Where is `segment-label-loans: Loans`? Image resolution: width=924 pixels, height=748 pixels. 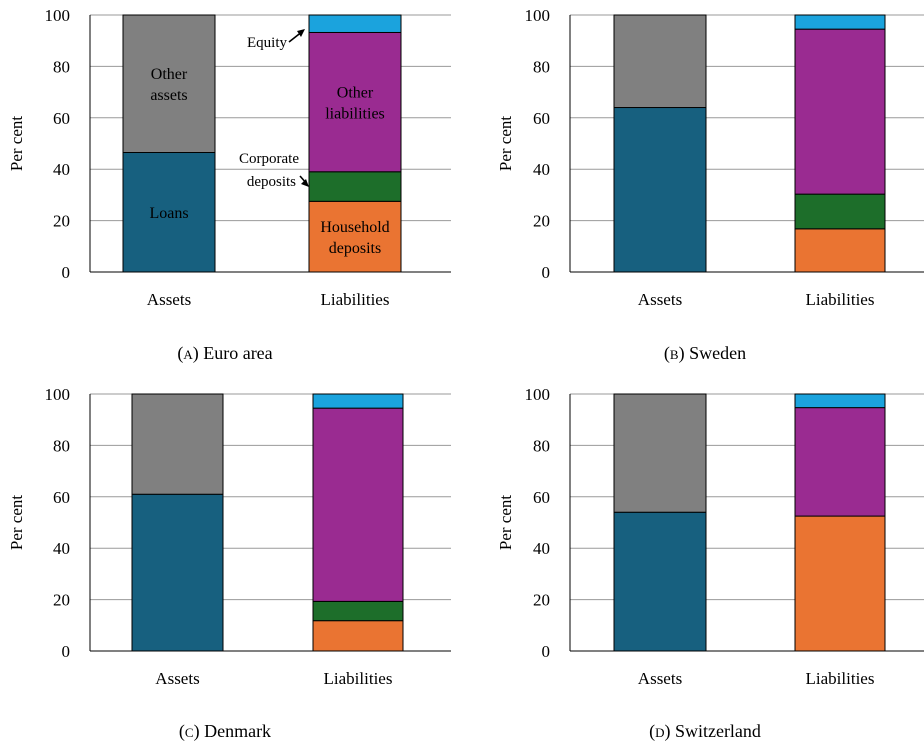 segment-label-loans: Loans is located at coordinates (168, 213).